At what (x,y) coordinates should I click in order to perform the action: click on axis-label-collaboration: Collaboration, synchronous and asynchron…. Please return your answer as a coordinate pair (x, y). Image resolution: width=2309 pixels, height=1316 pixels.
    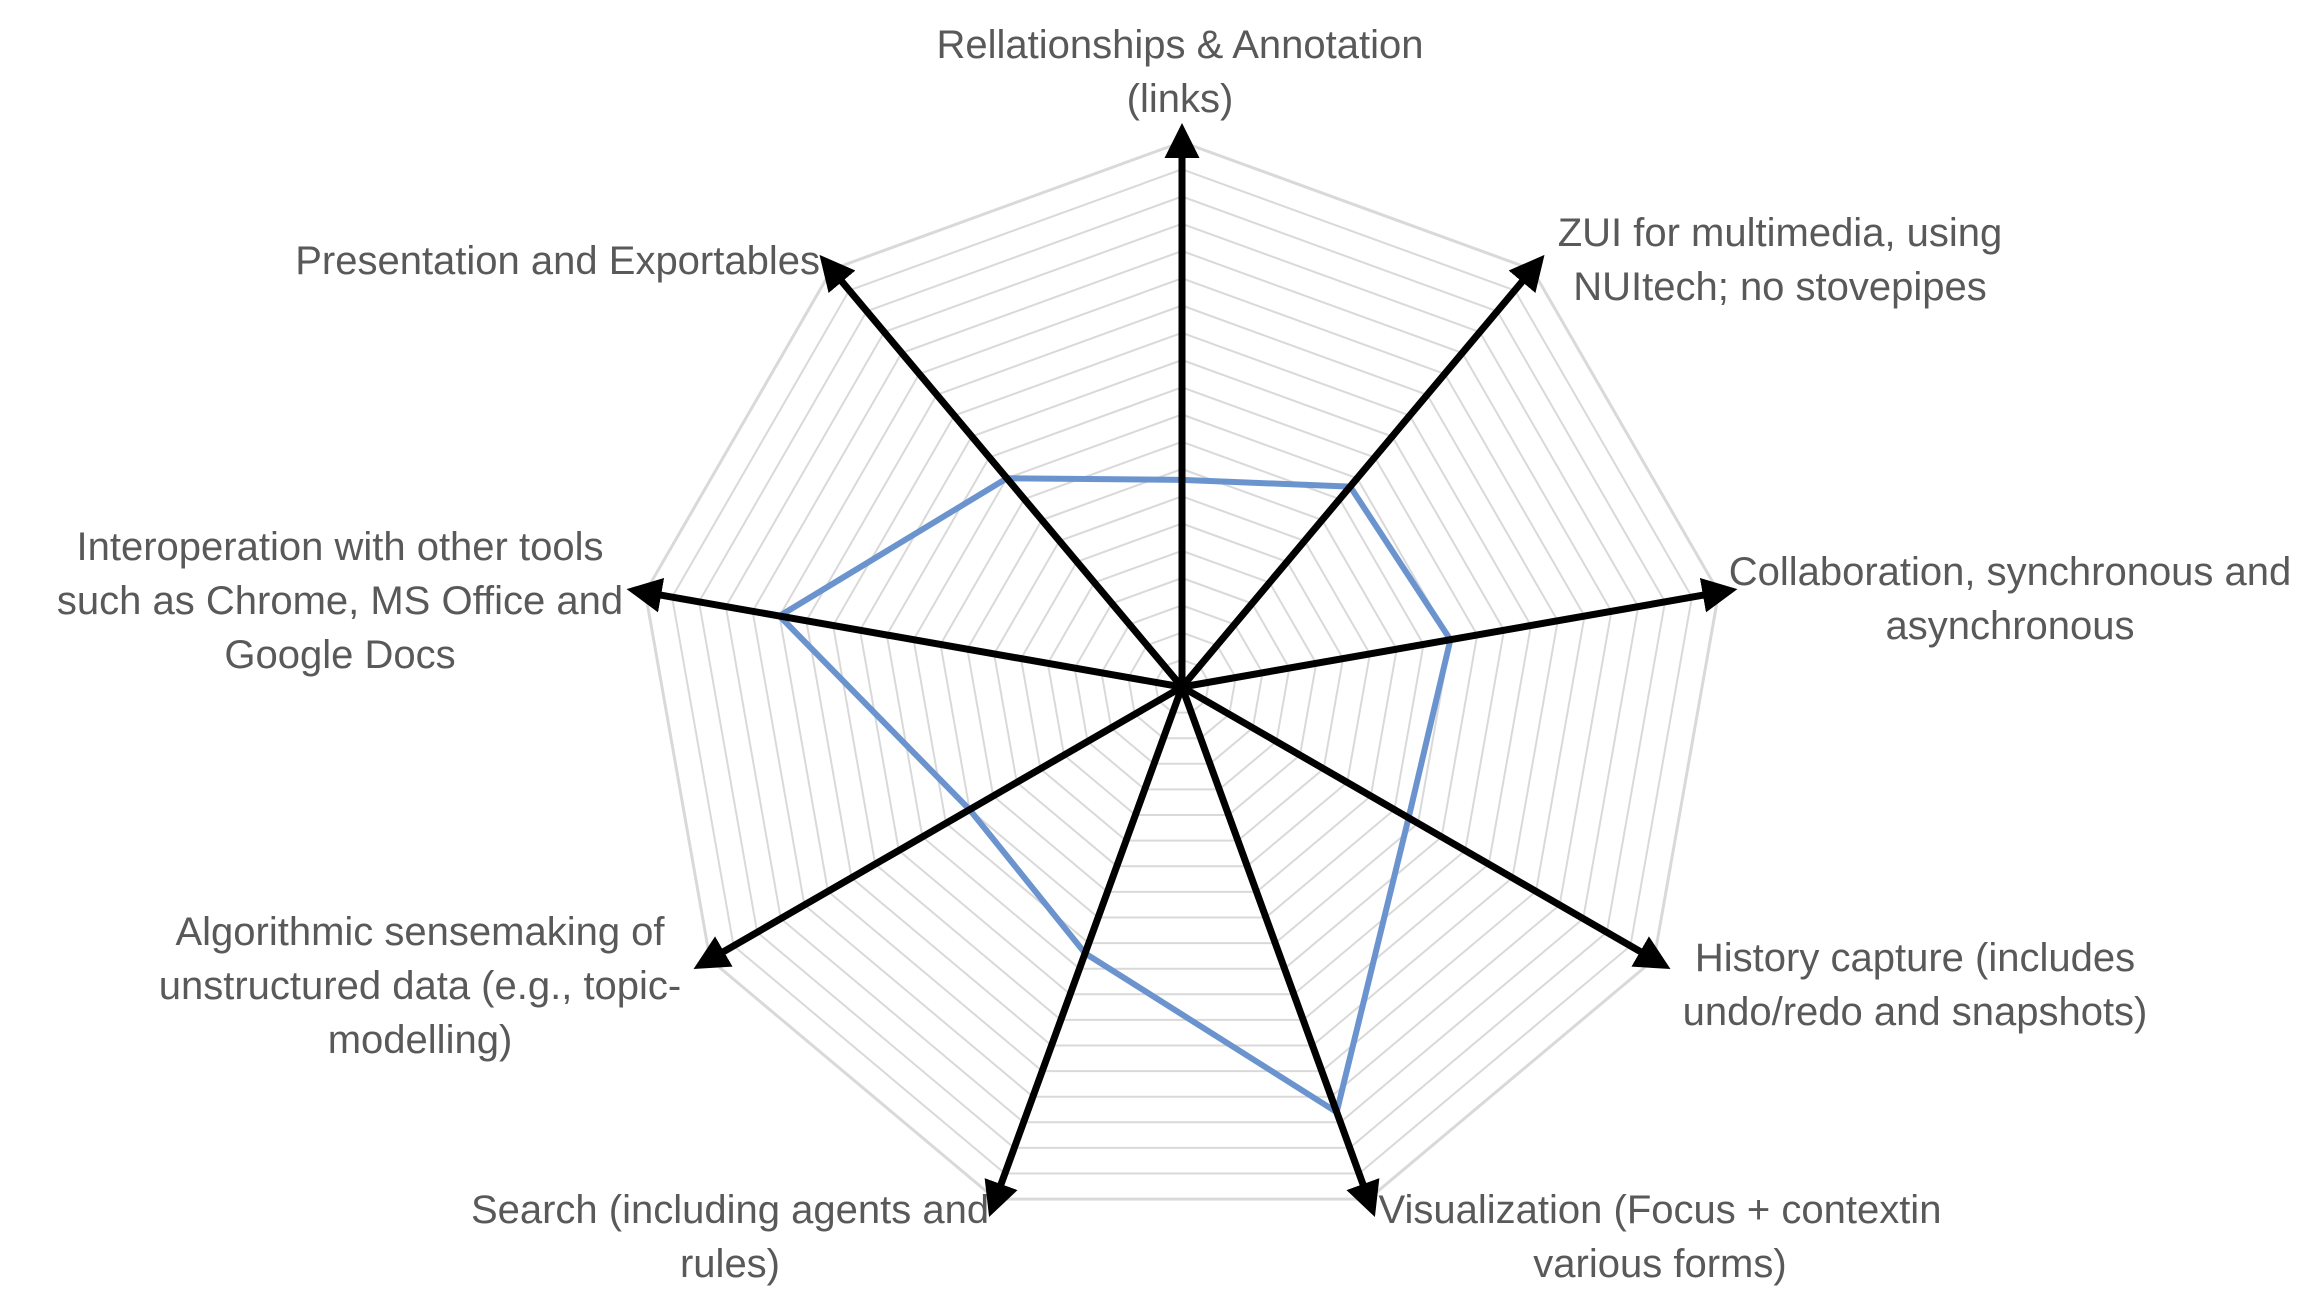
    Looking at the image, I should click on (2010, 599).